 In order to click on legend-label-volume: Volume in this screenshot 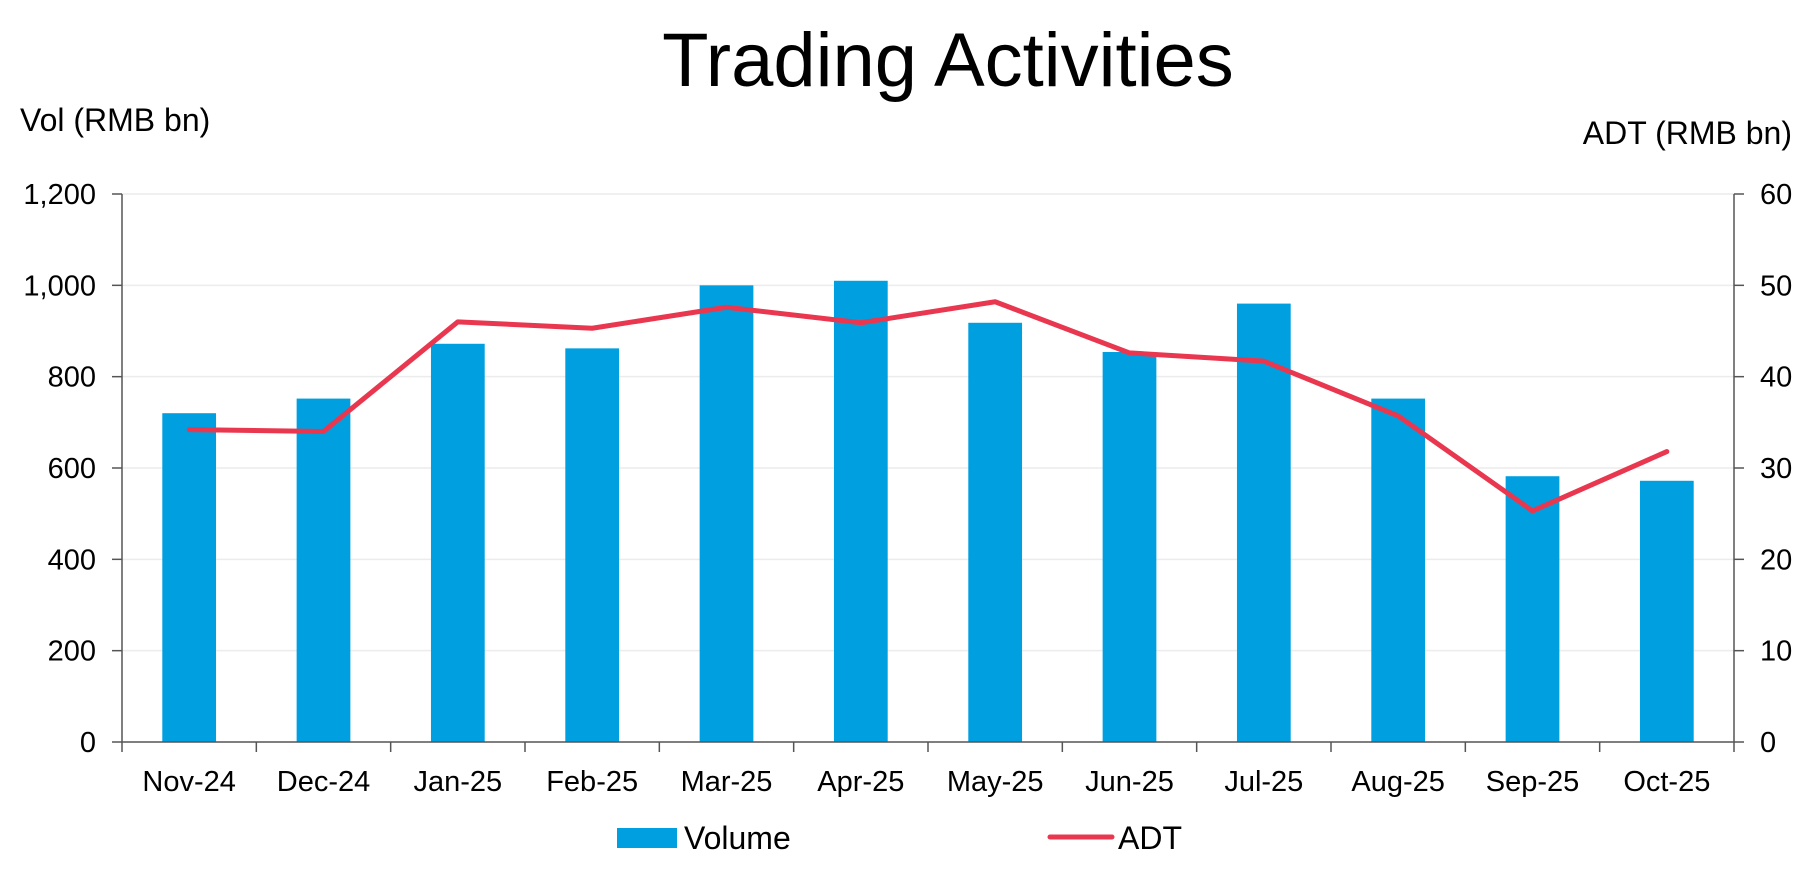, I will do `click(737, 838)`.